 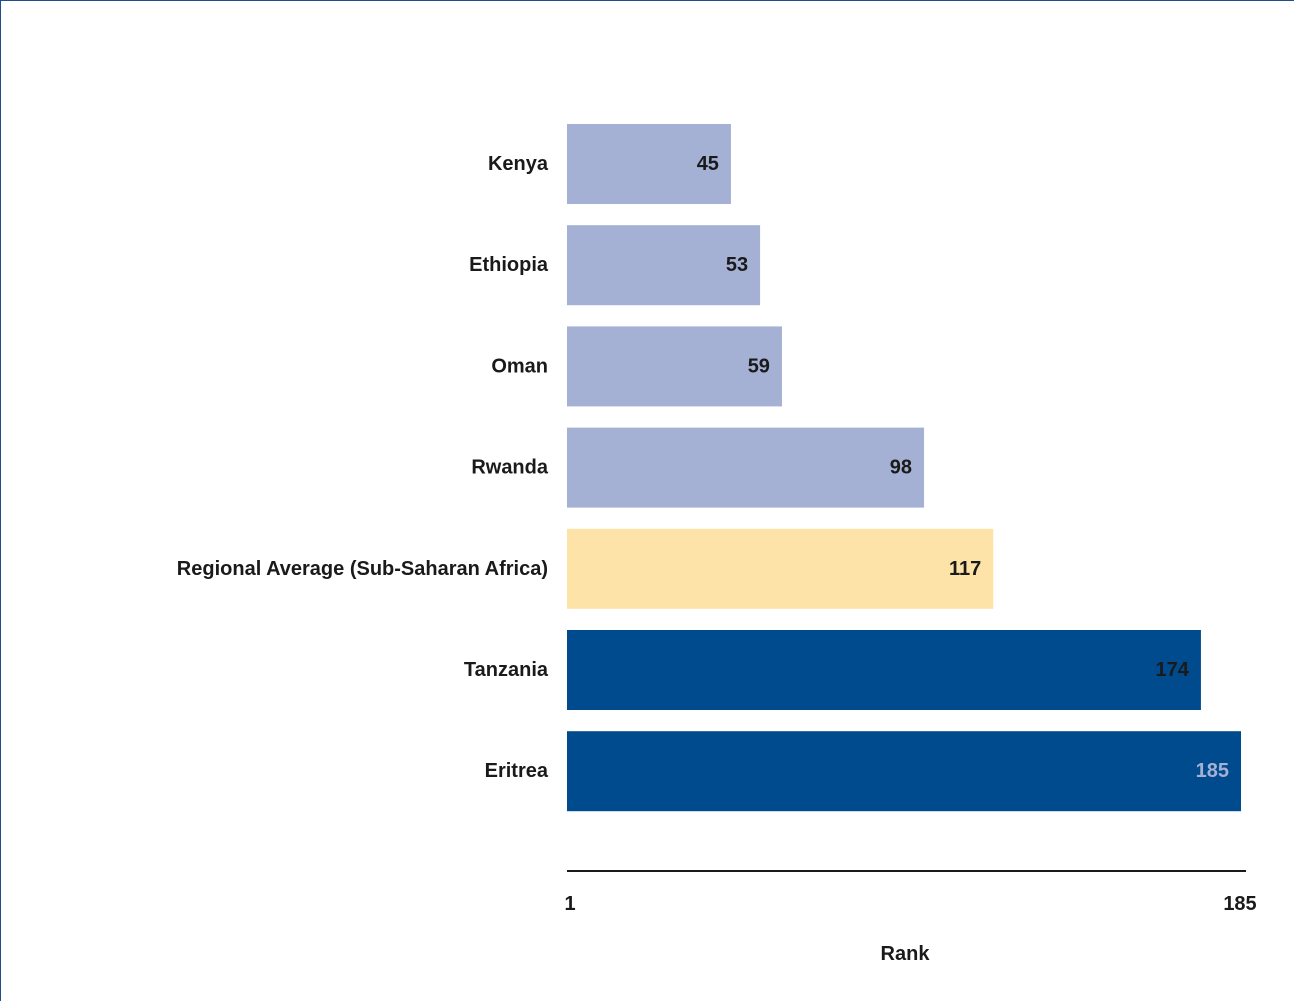 What do you see at coordinates (884, 670) in the screenshot?
I see `bar-tanzania` at bounding box center [884, 670].